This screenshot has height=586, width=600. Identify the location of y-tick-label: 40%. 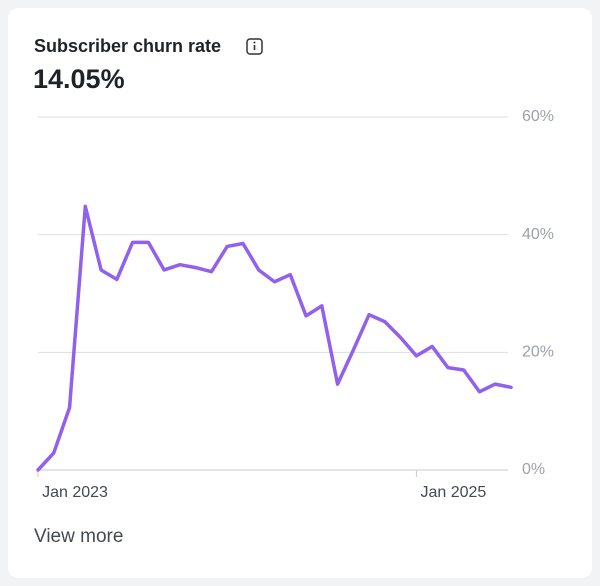
(538, 234).